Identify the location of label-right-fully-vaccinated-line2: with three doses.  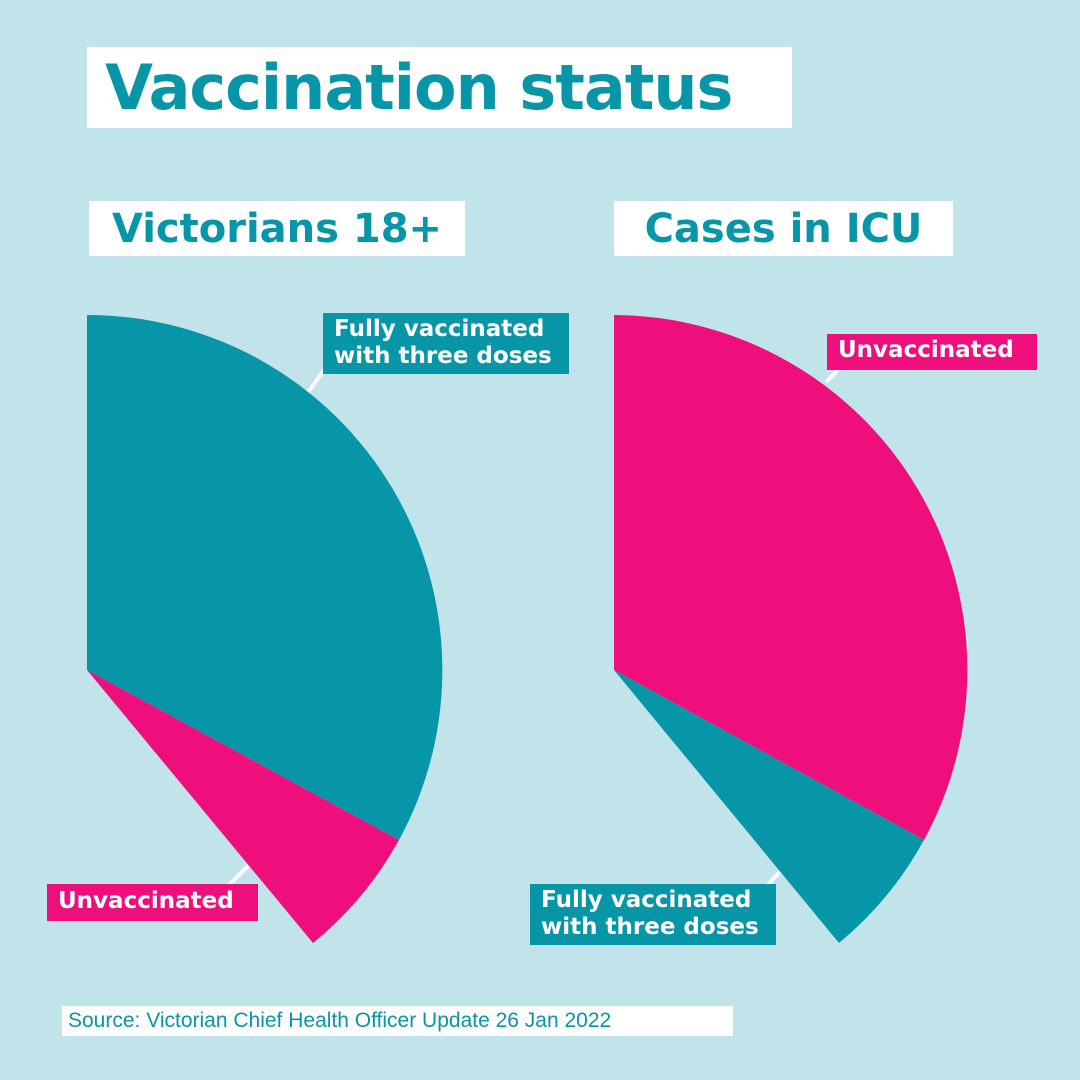
(650, 927).